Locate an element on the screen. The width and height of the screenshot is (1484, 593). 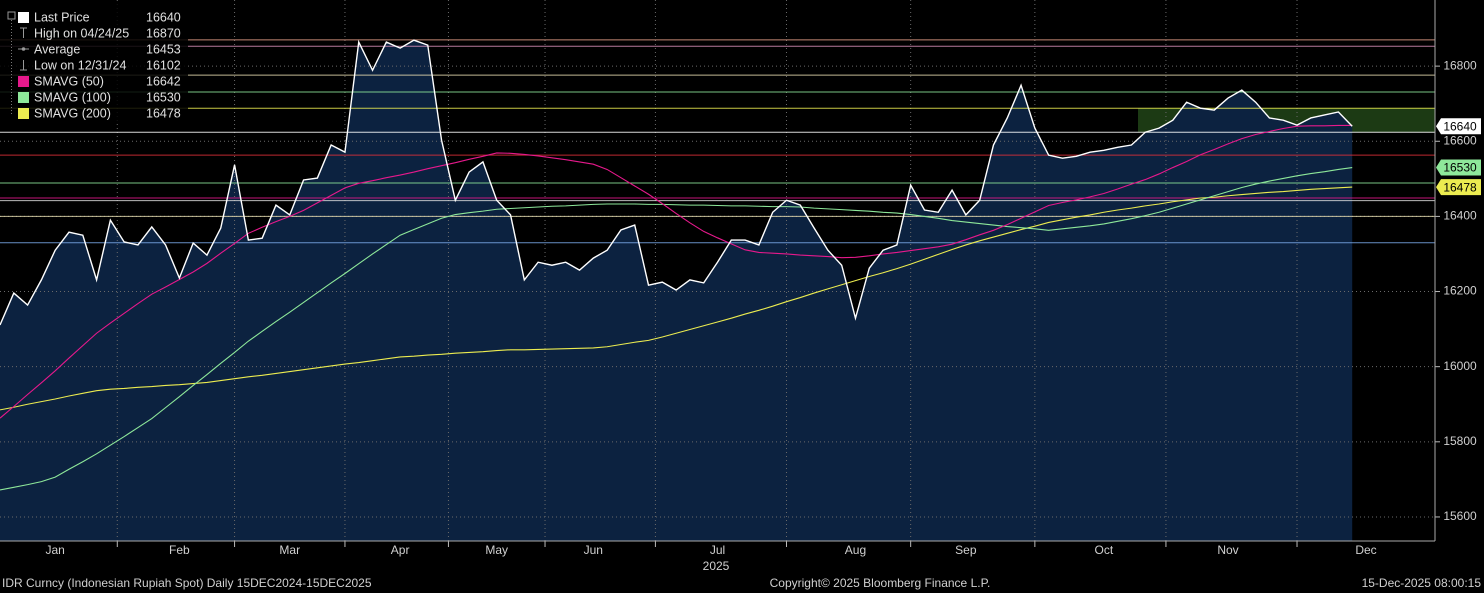
x-tick-label: Jun is located at coordinates (593, 550).